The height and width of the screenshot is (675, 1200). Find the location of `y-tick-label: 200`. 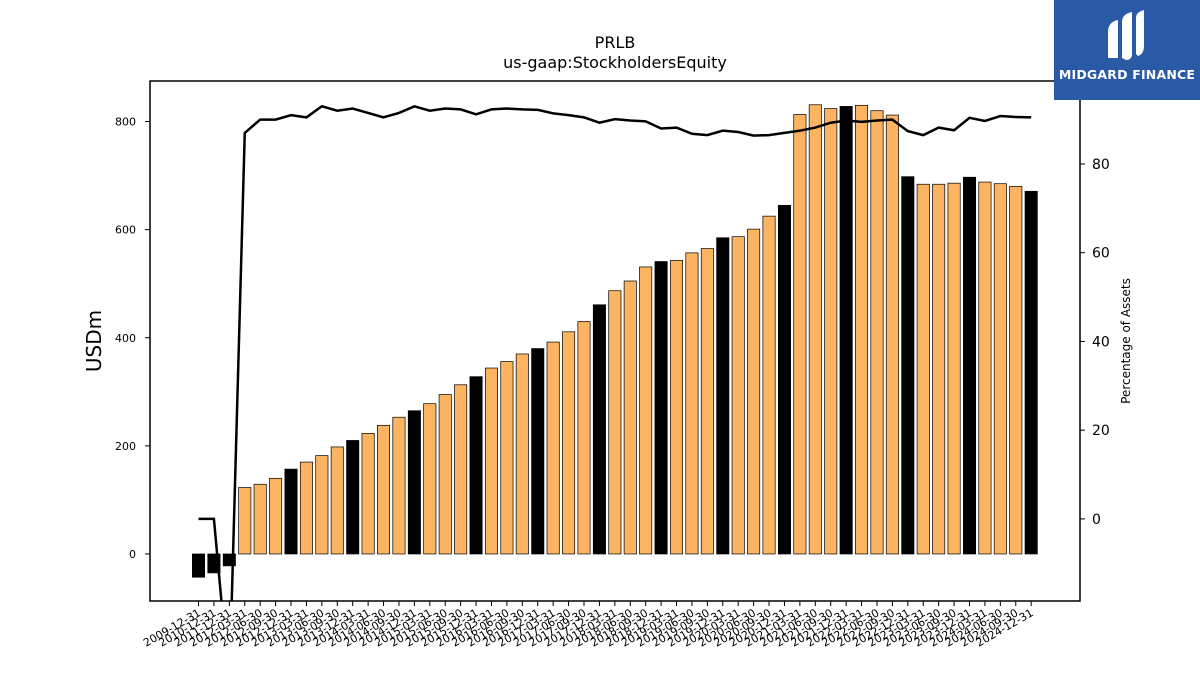

y-tick-label: 200 is located at coordinates (125, 446).